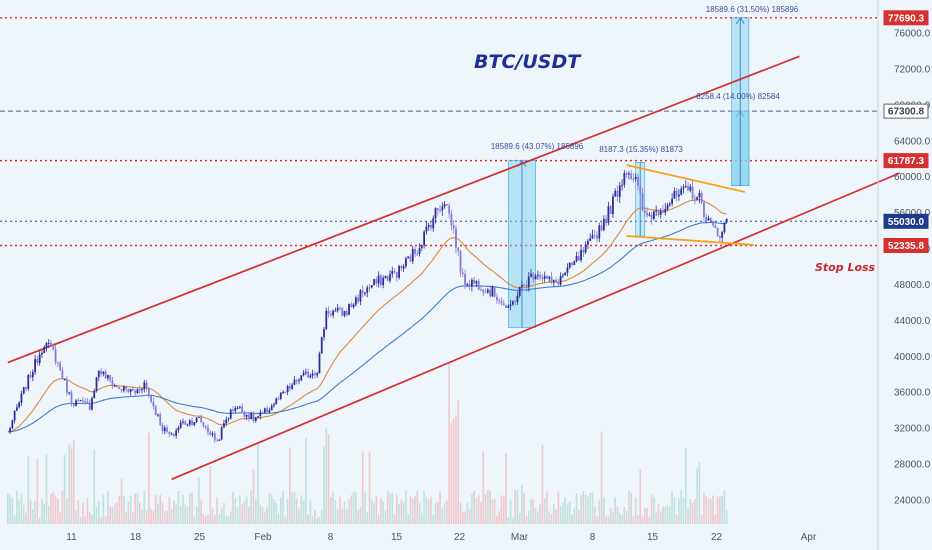 This screenshot has height=550, width=932. I want to click on price-tick-label: 72000.0, so click(912, 69).